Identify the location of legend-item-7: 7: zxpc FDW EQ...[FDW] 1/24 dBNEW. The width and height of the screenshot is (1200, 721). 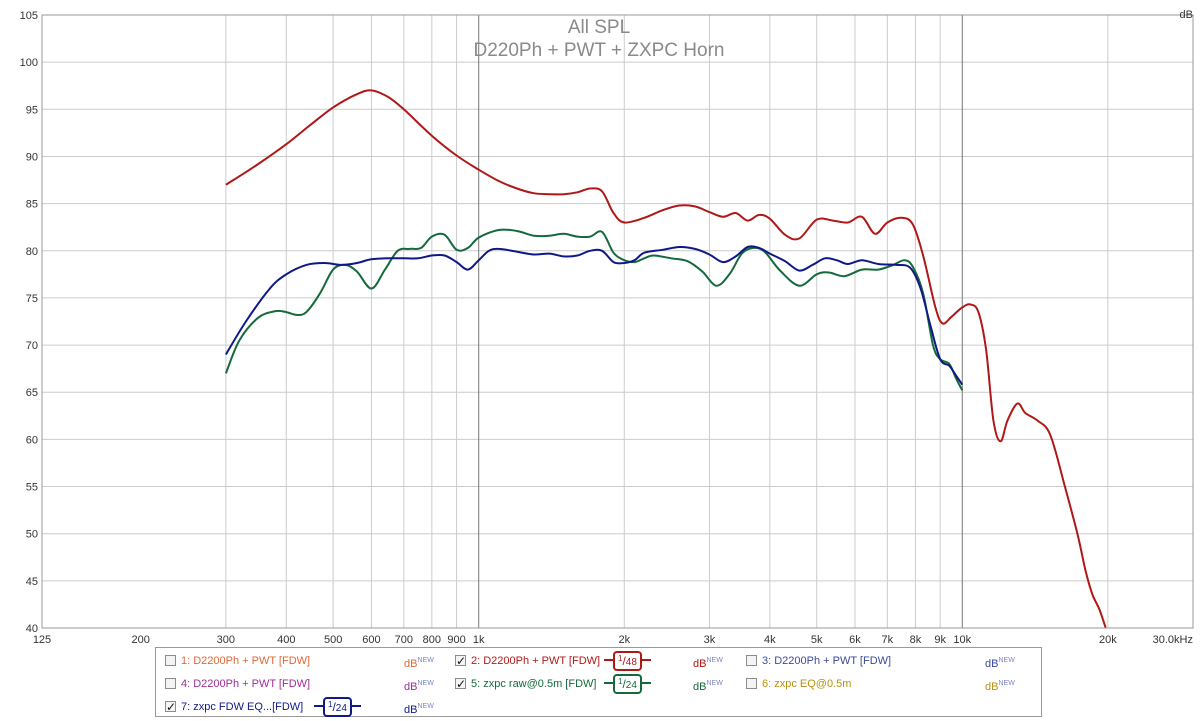
(304, 707).